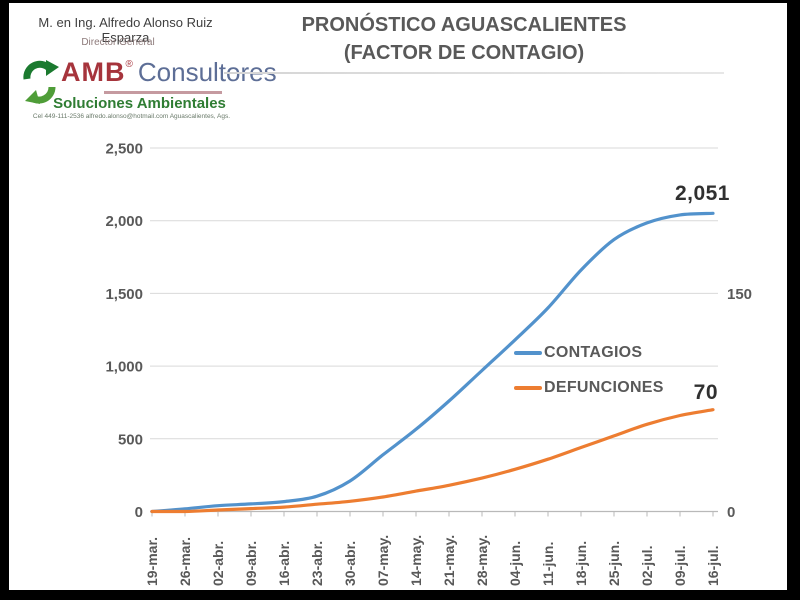  Describe the element at coordinates (93, 72) in the screenshot. I see `logo-brand-text: AMB` at that location.